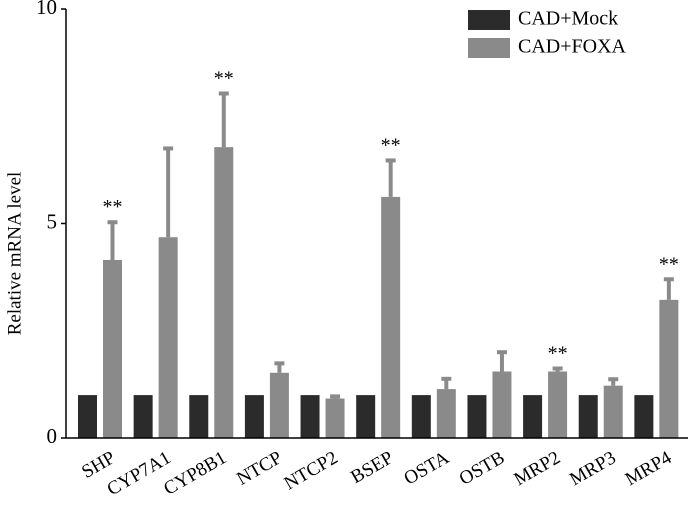 Image resolution: width=700 pixels, height=505 pixels. What do you see at coordinates (224, 292) in the screenshot?
I see `bar-cad-foxa-cyp8b1` at bounding box center [224, 292].